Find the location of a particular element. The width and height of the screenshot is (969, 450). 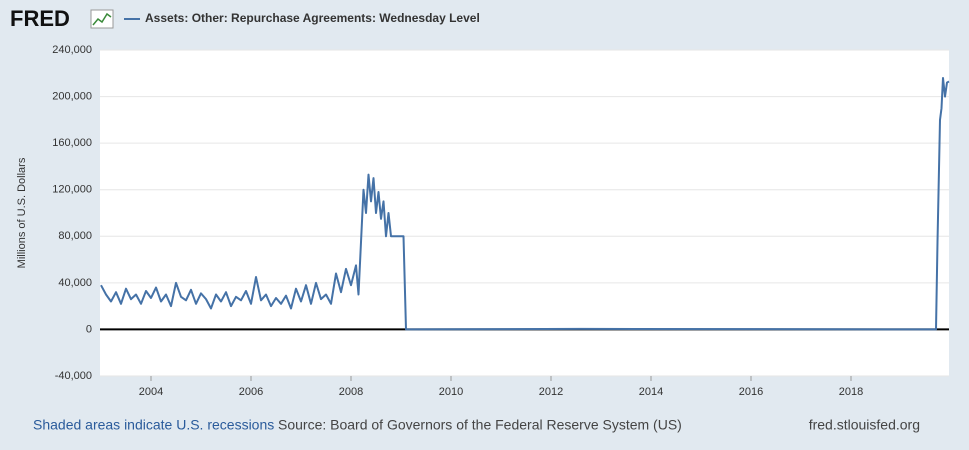

y-tick-label: 120,000 is located at coordinates (72, 190).